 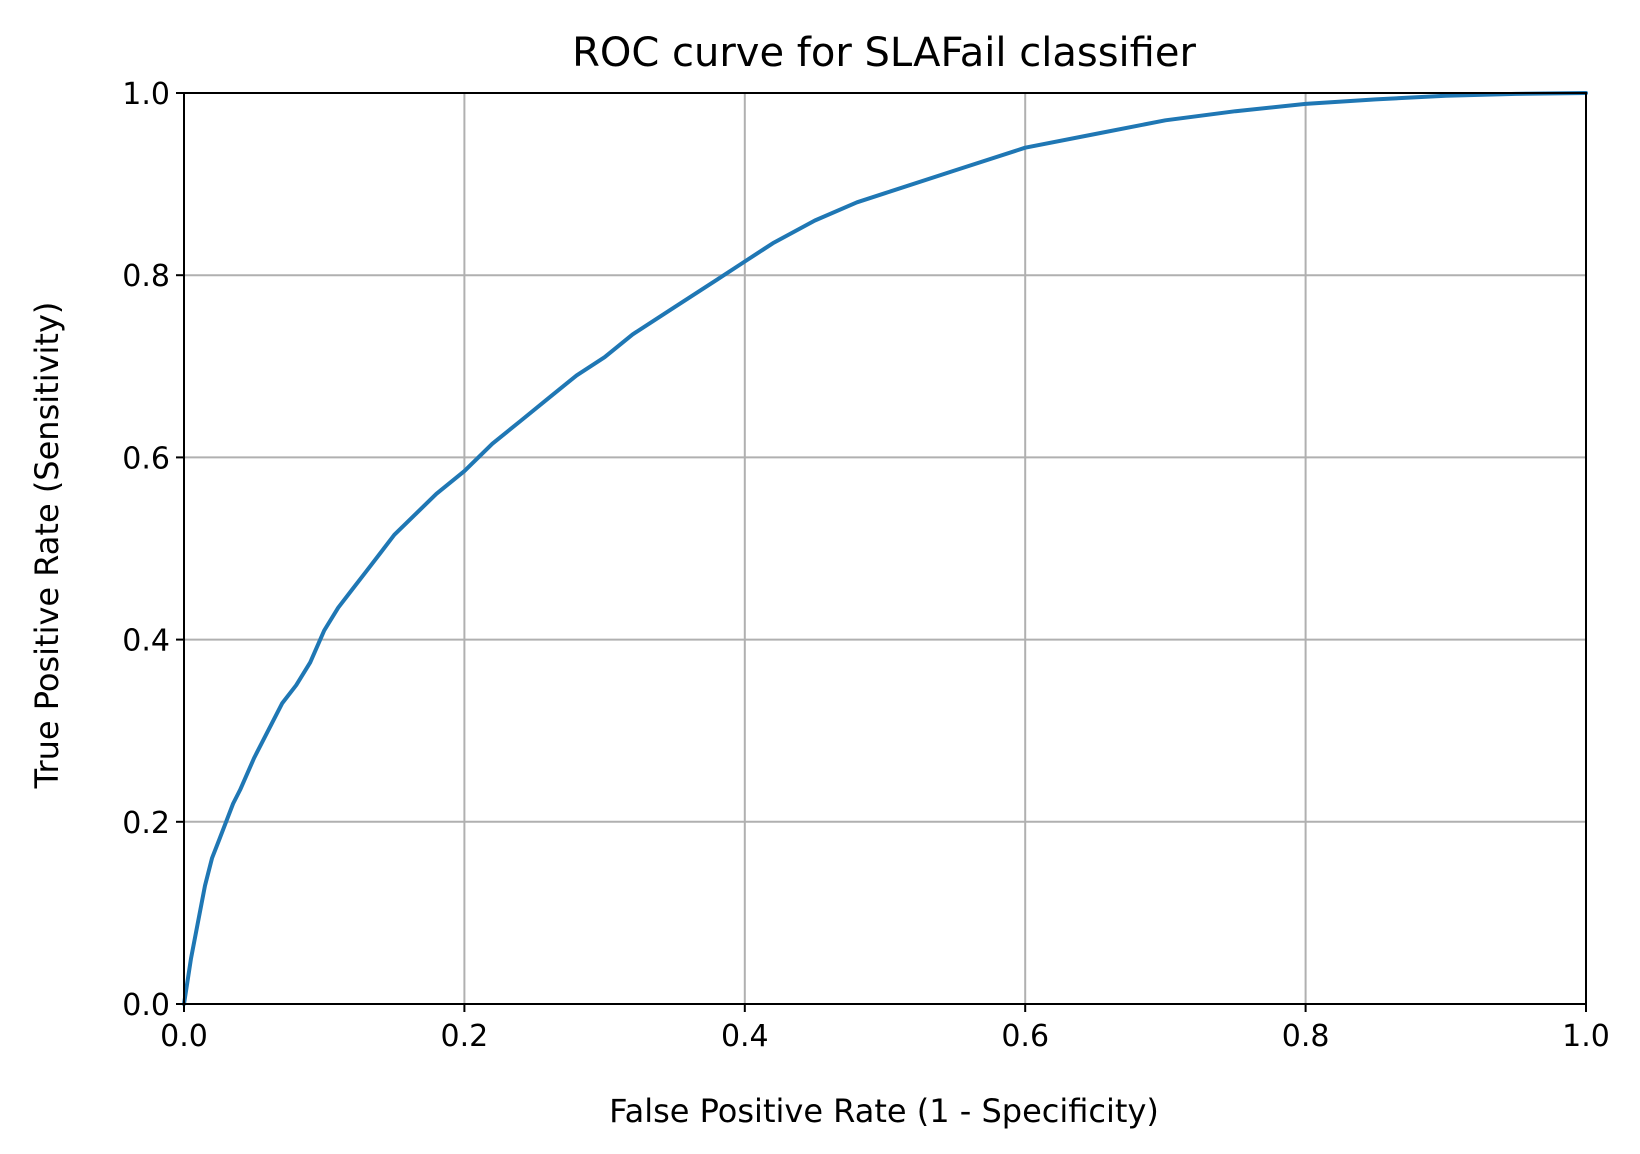 I want to click on x-tick-label: 0.8, so click(x=1306, y=1036).